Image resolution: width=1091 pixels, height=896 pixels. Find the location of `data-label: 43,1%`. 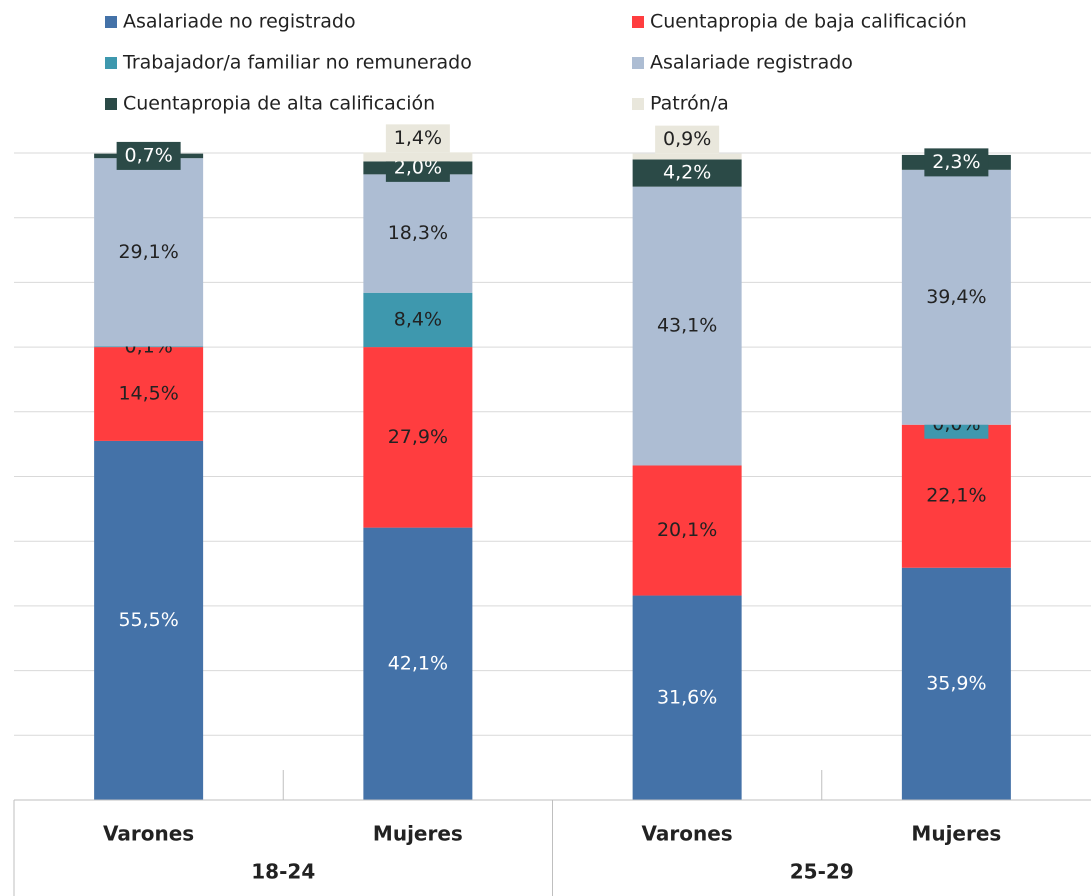

data-label: 43,1% is located at coordinates (687, 326).